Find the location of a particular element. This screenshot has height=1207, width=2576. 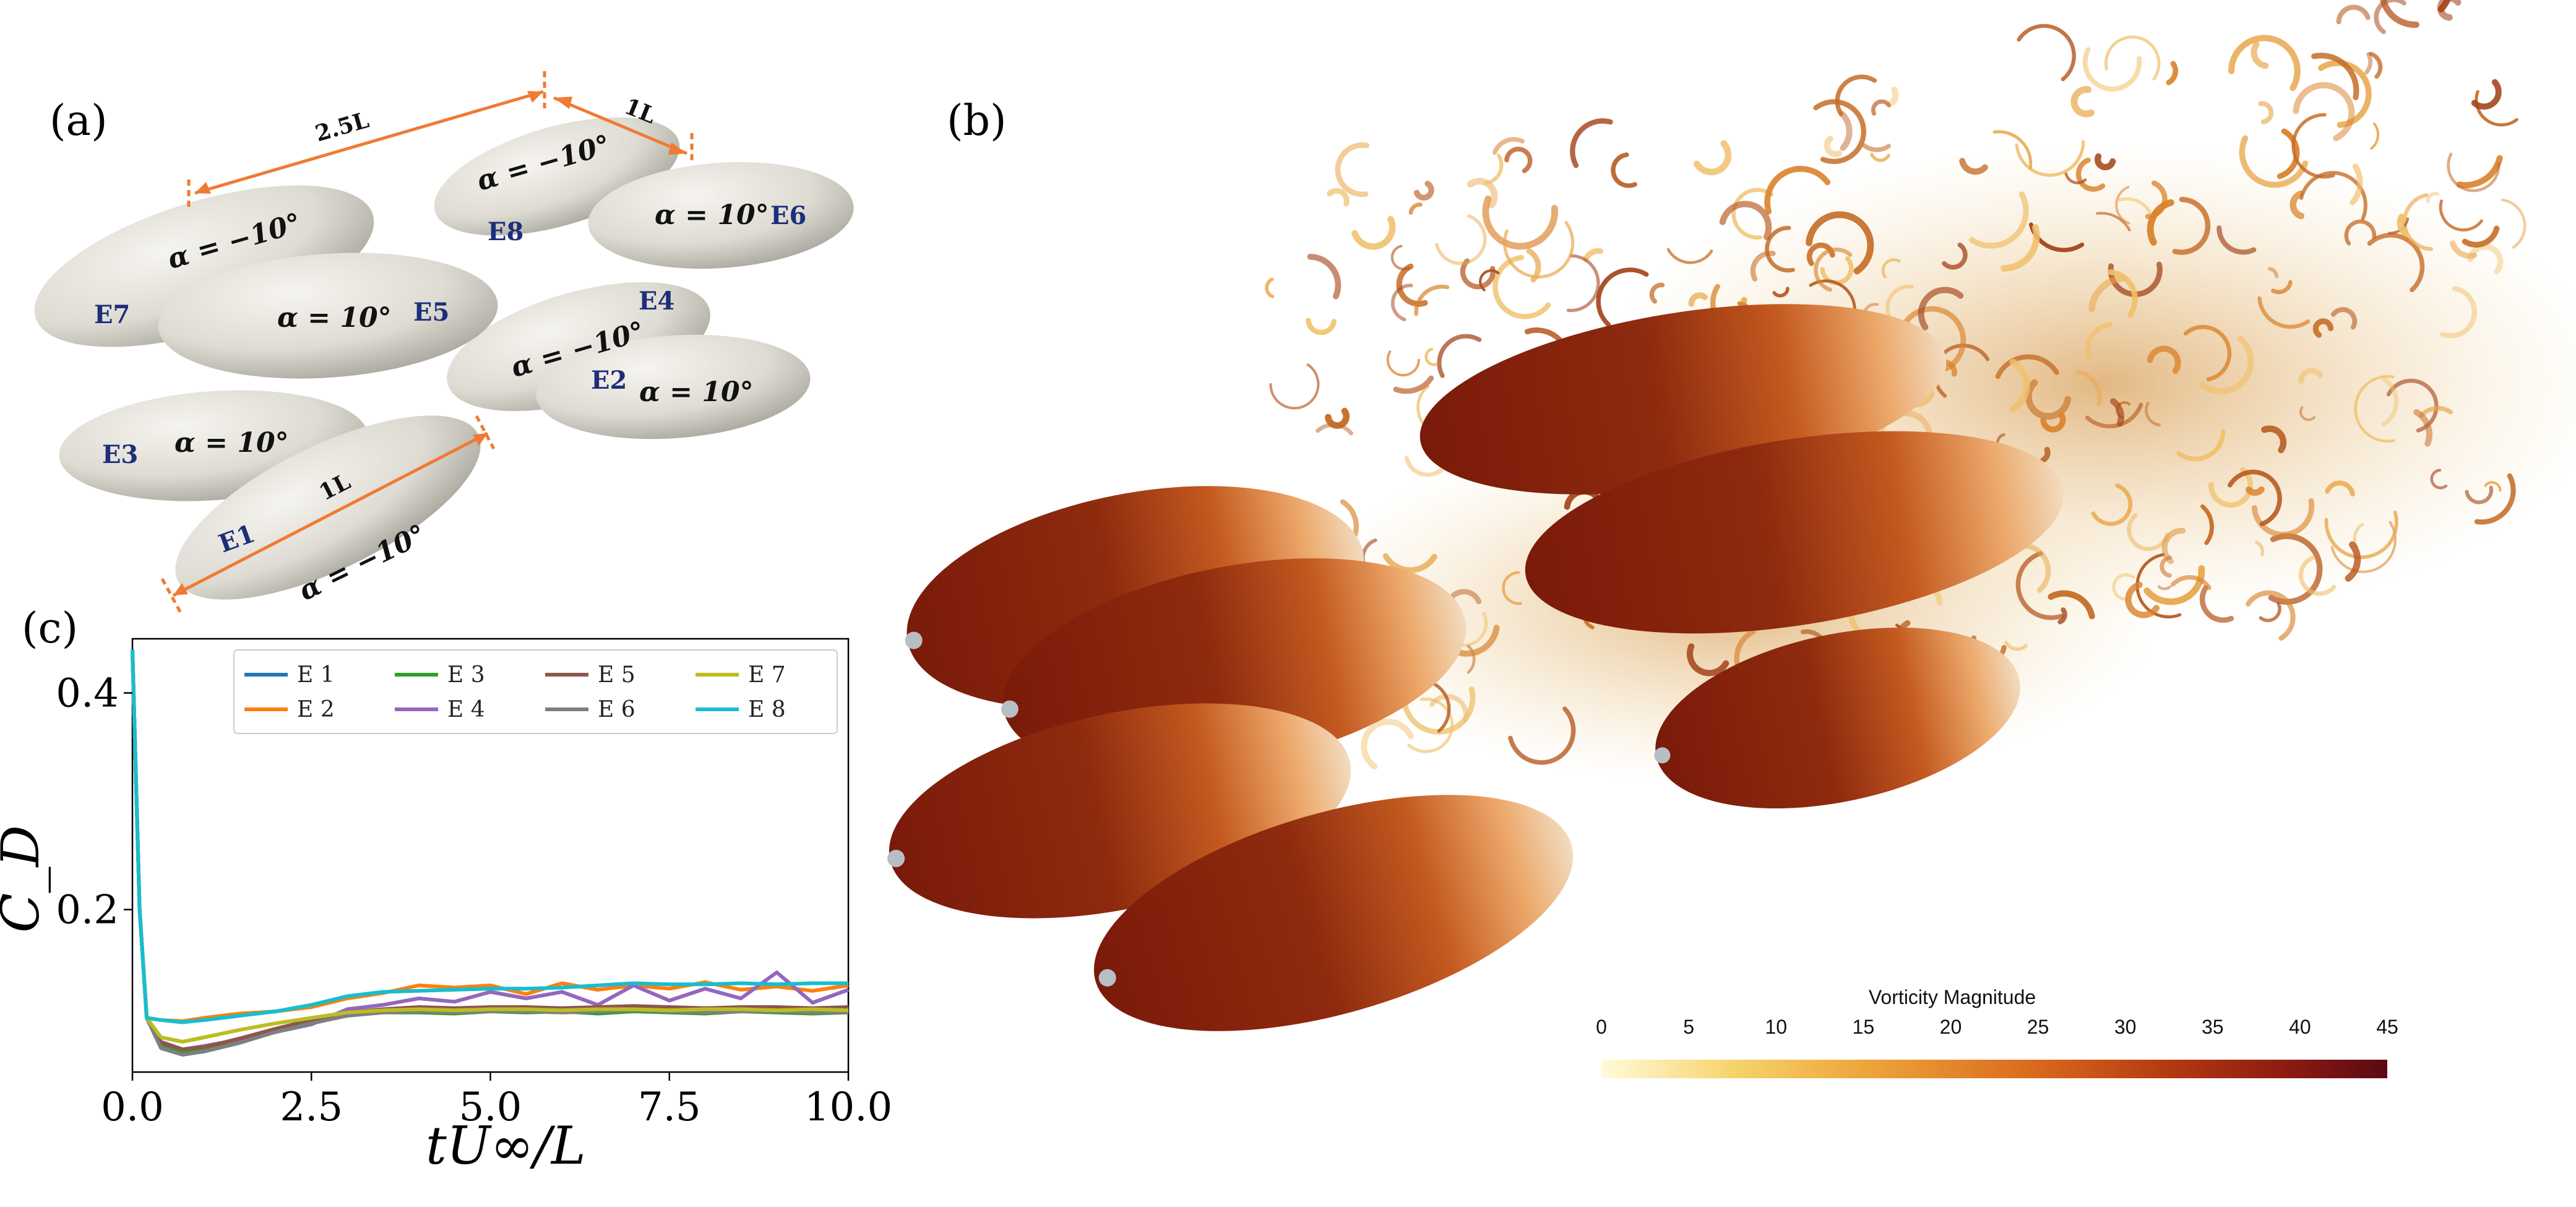

colorbar-title: Vorticity Magnitude is located at coordinates (1952, 997).